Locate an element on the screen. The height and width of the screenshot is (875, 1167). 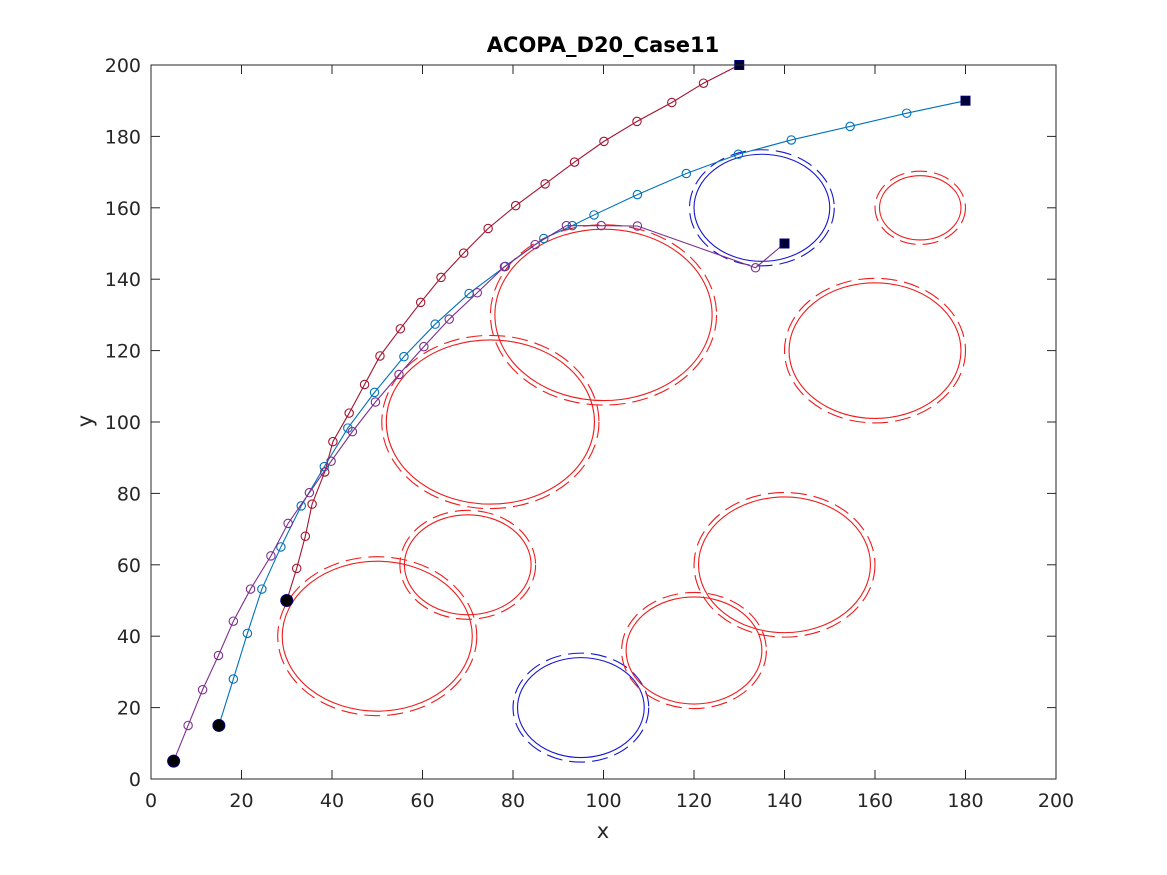
path-3-start-marker is located at coordinates (174, 761).